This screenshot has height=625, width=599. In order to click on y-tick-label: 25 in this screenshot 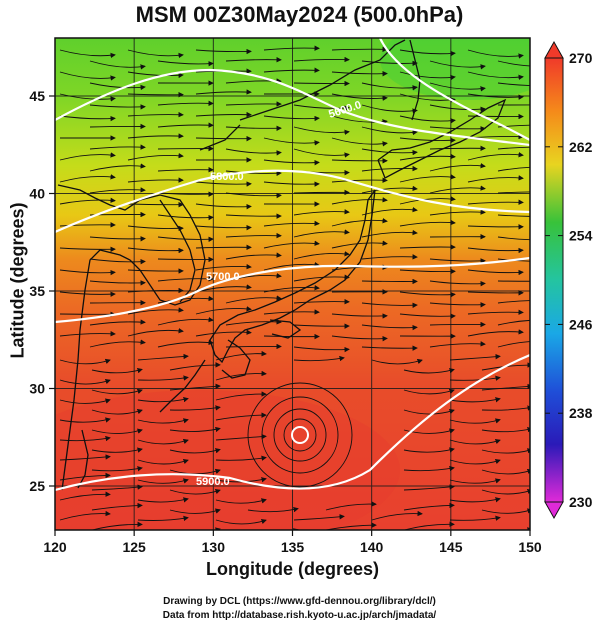, I will do `click(37, 486)`.